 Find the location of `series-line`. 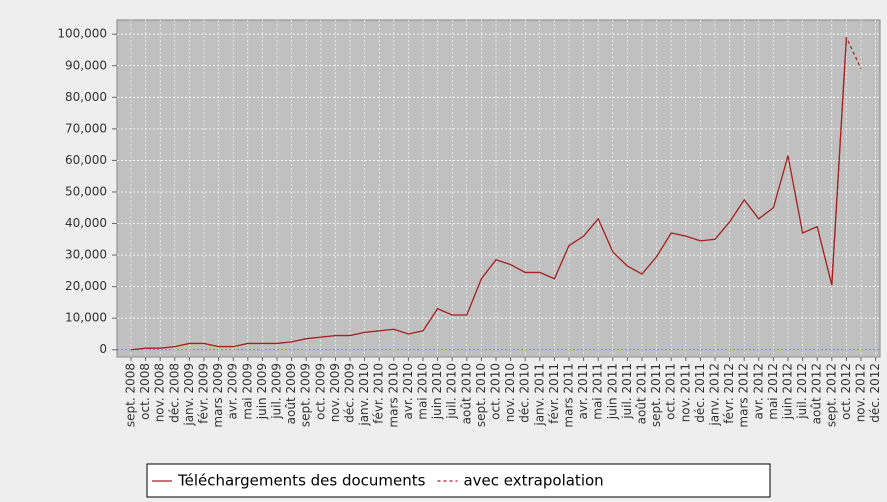

series-line is located at coordinates (846, 161).